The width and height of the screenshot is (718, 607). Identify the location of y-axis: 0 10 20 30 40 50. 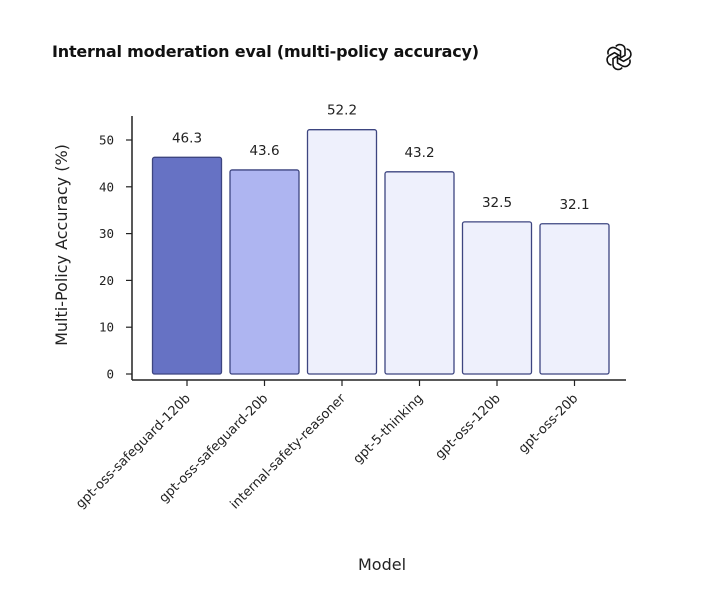
(116, 249).